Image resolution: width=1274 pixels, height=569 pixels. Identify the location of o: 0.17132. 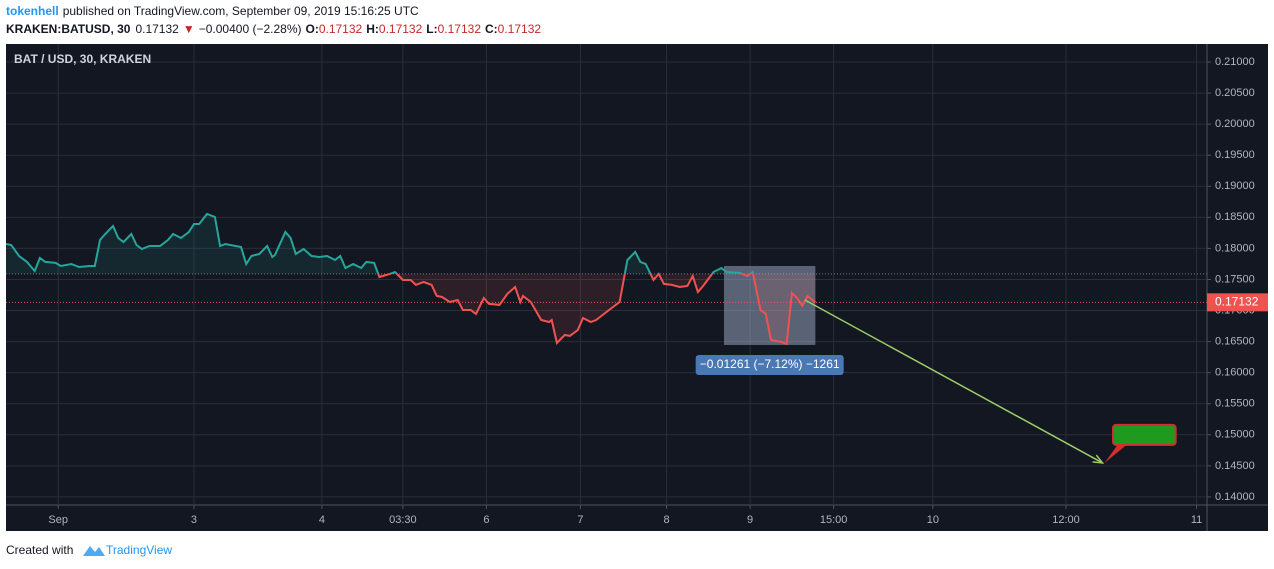
(341, 29).